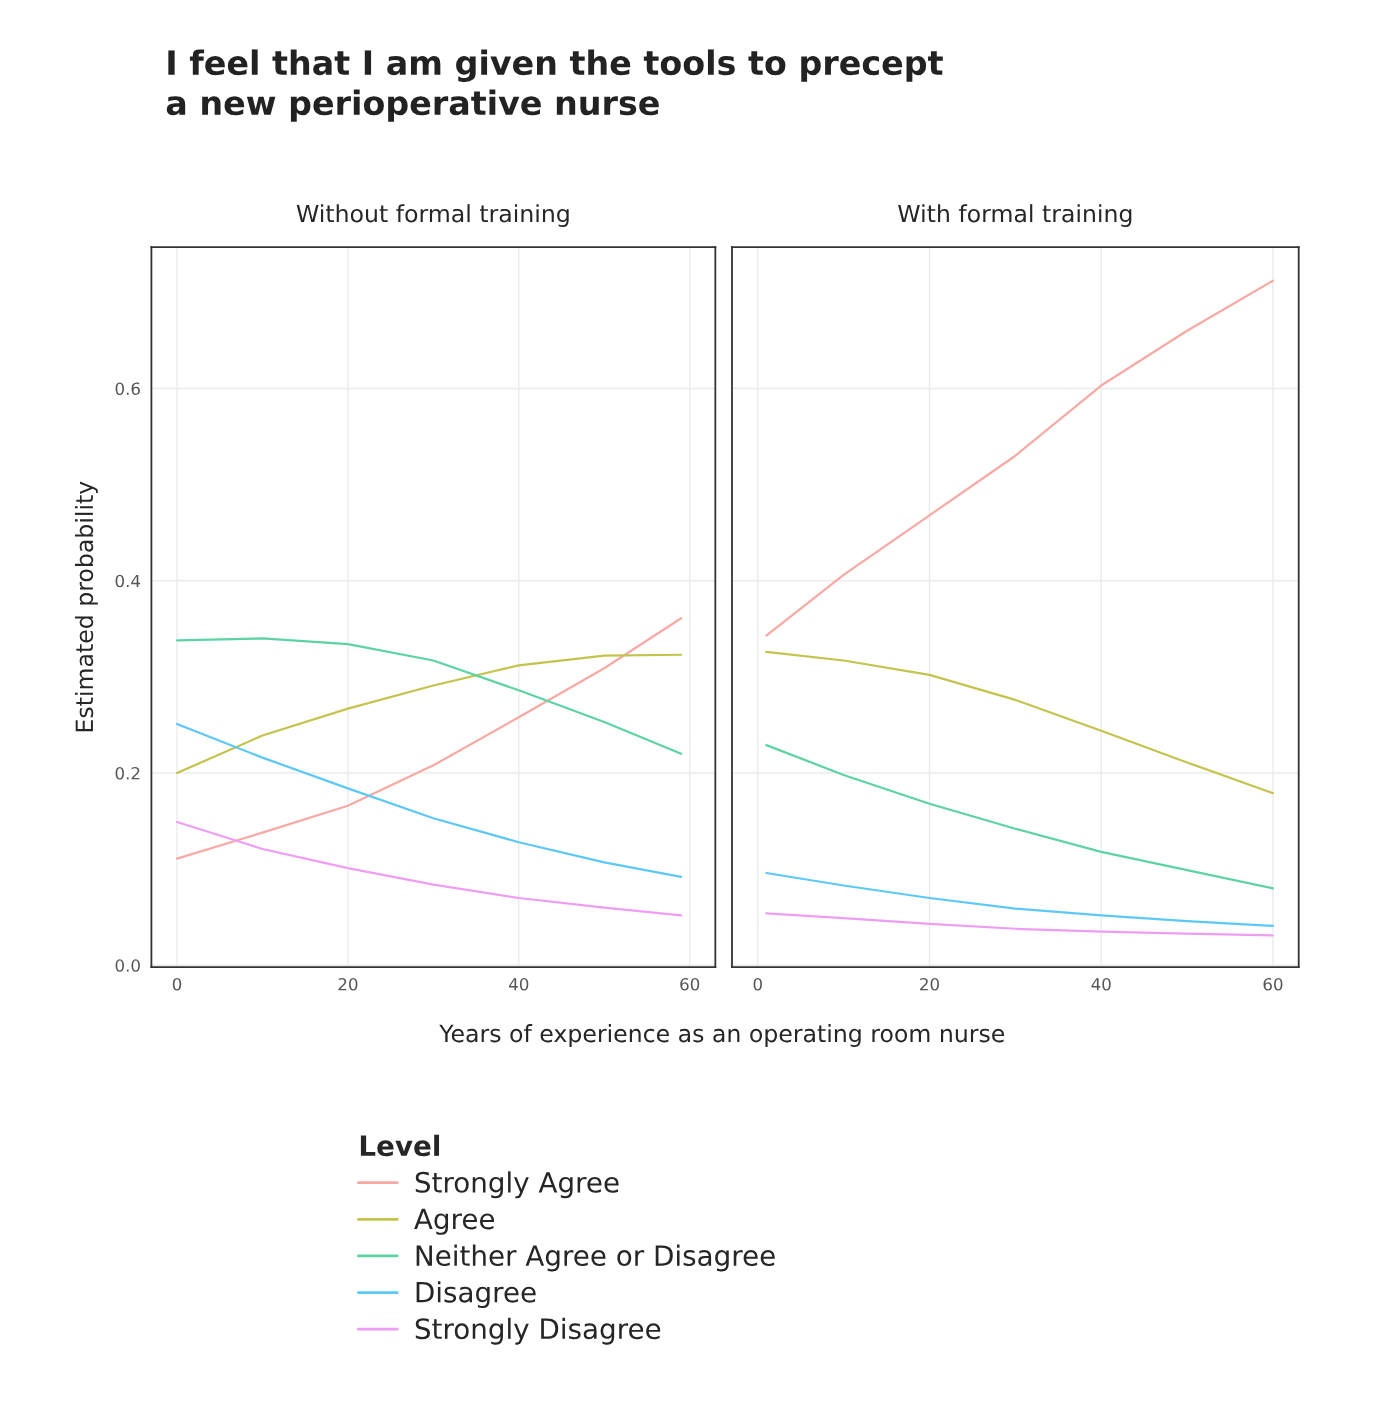  I want to click on chart-title: Without formal training, so click(432, 216).